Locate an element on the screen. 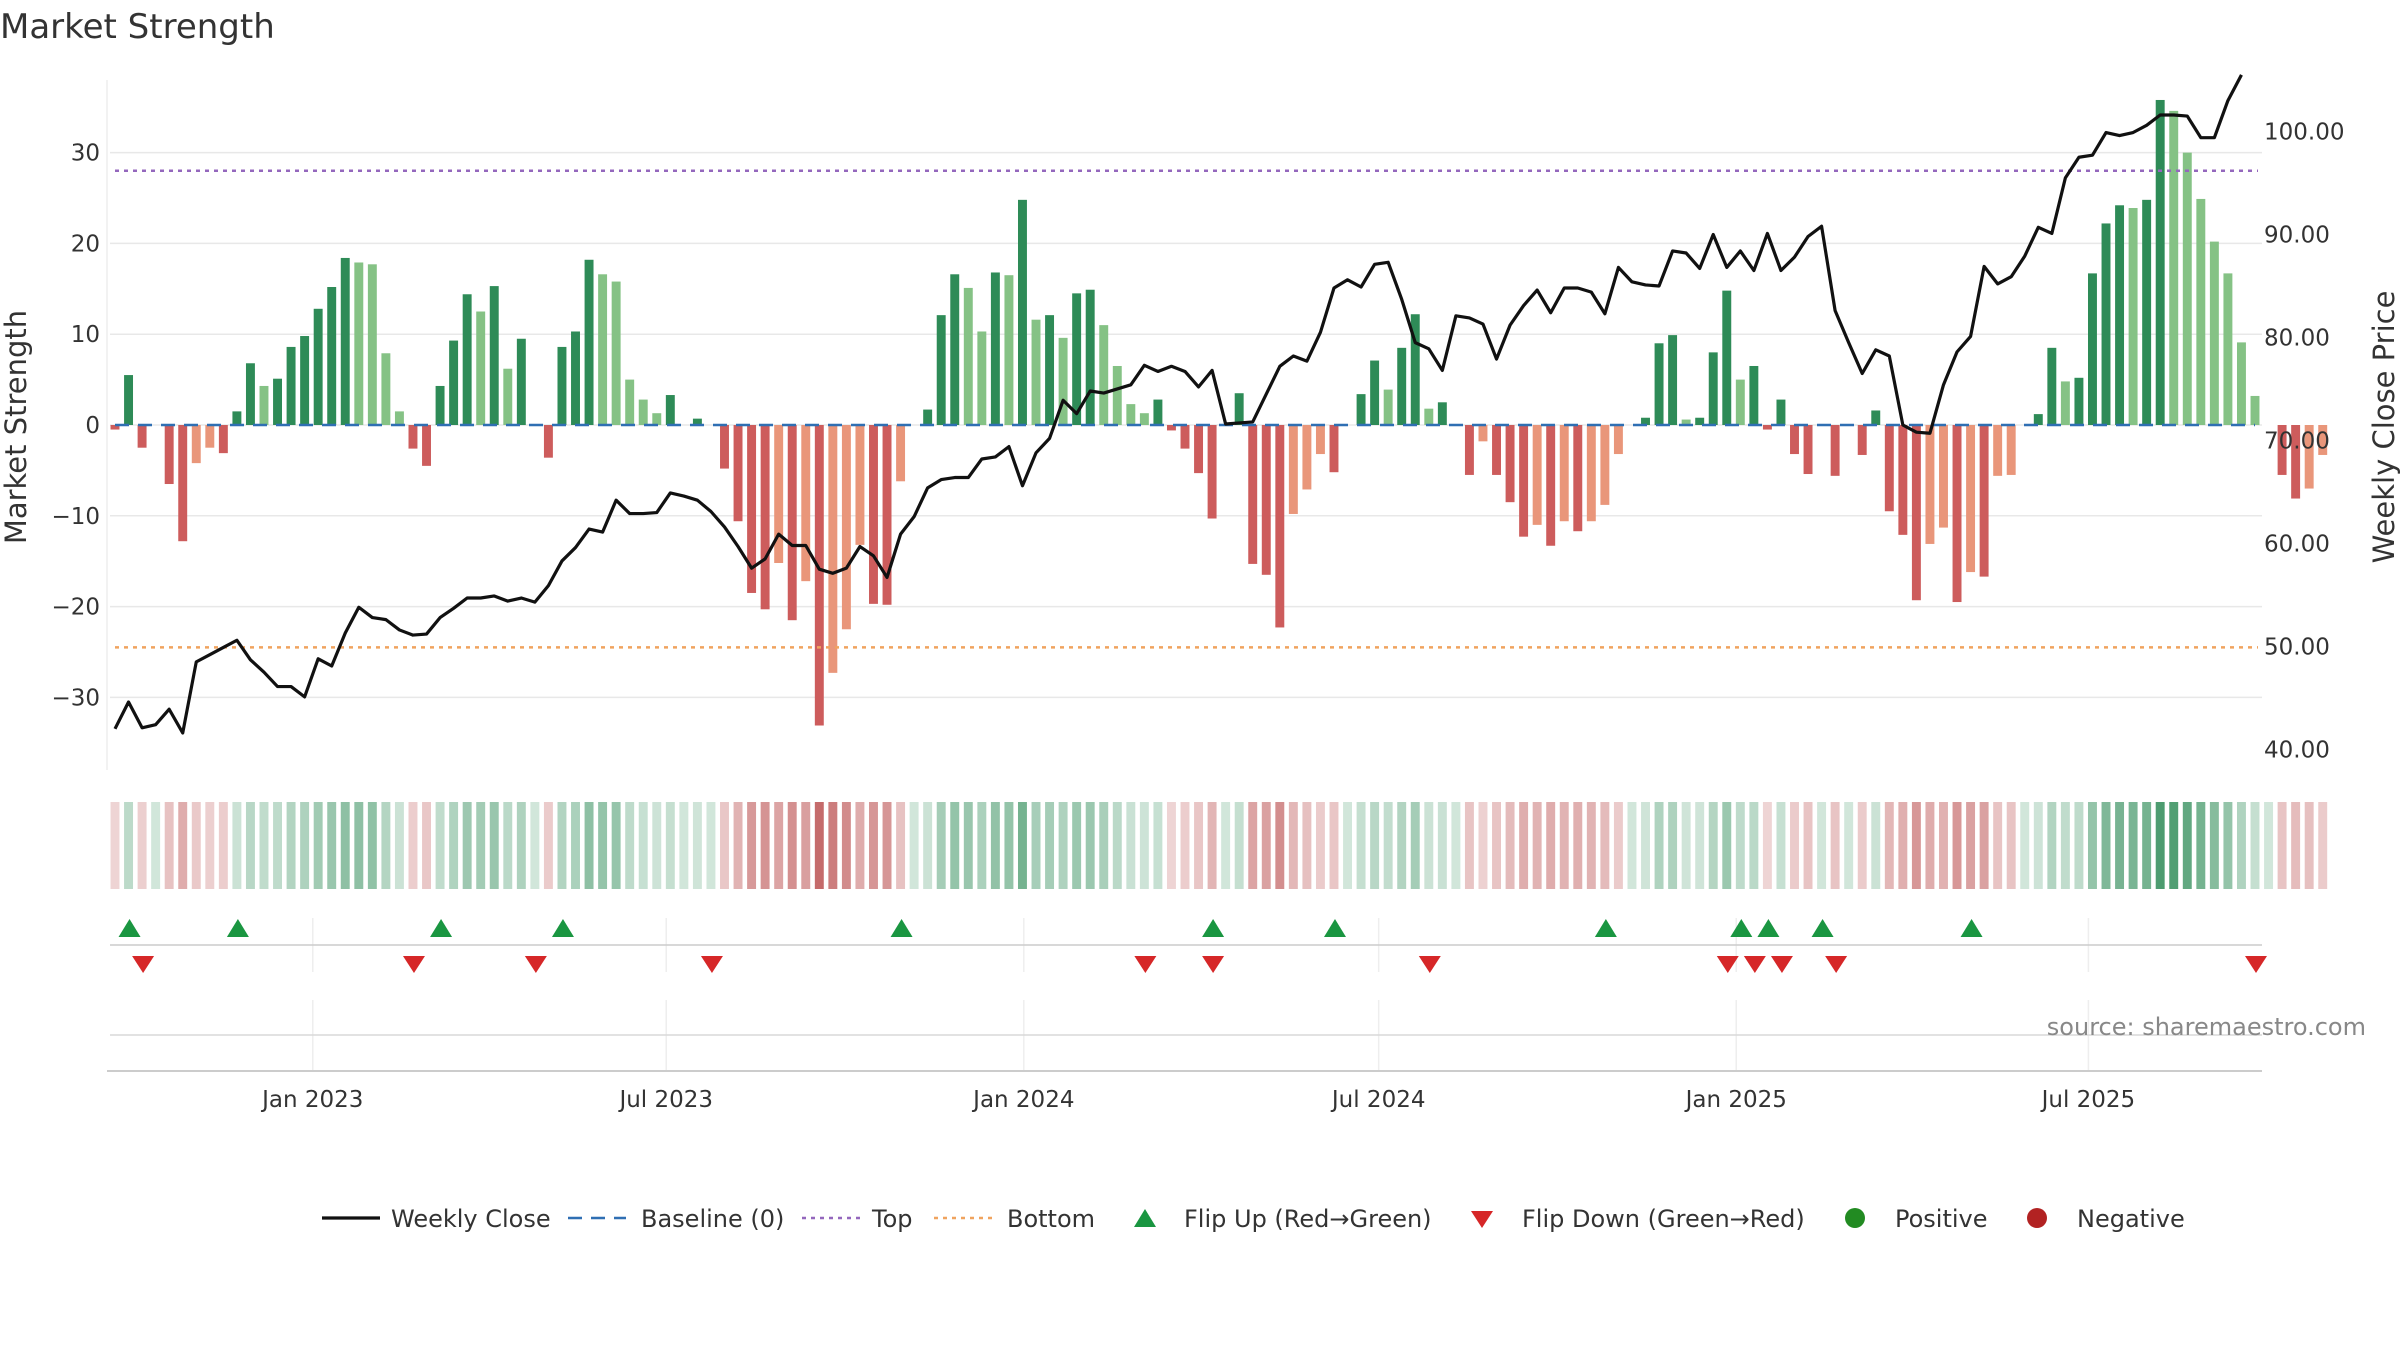  y-right-tick-label: 90.00 is located at coordinates (2297, 235).